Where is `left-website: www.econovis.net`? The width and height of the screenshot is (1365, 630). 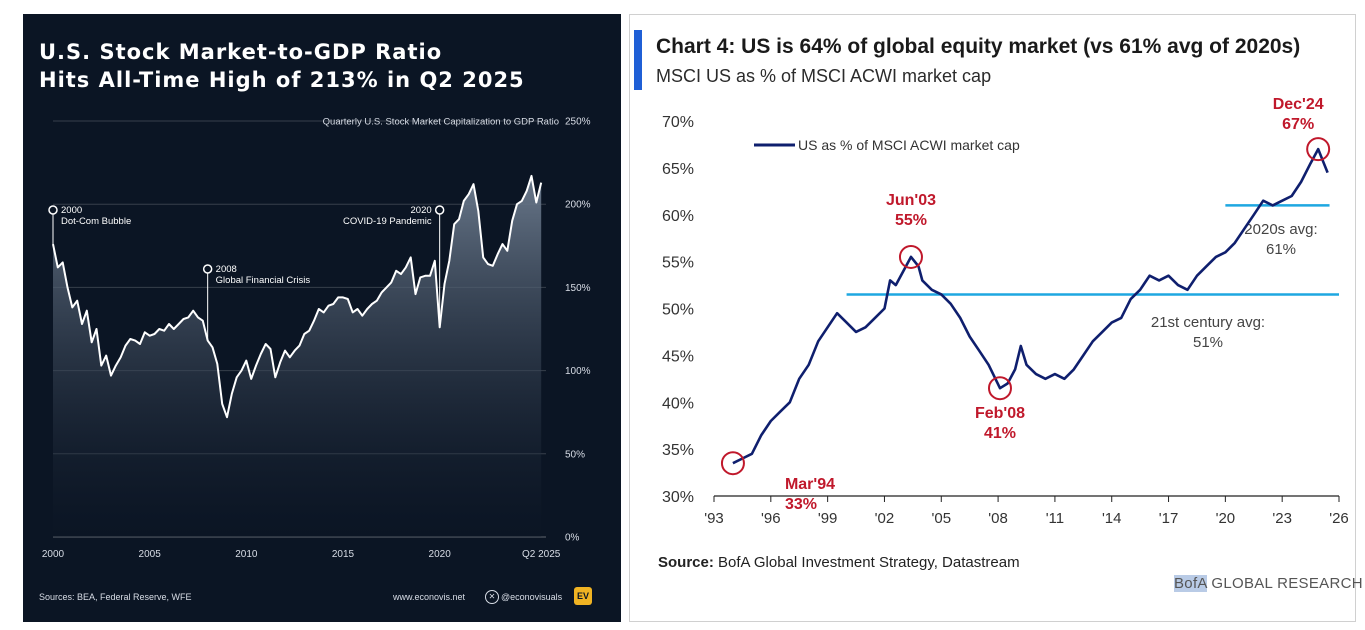
left-website: www.econovis.net is located at coordinates (429, 597).